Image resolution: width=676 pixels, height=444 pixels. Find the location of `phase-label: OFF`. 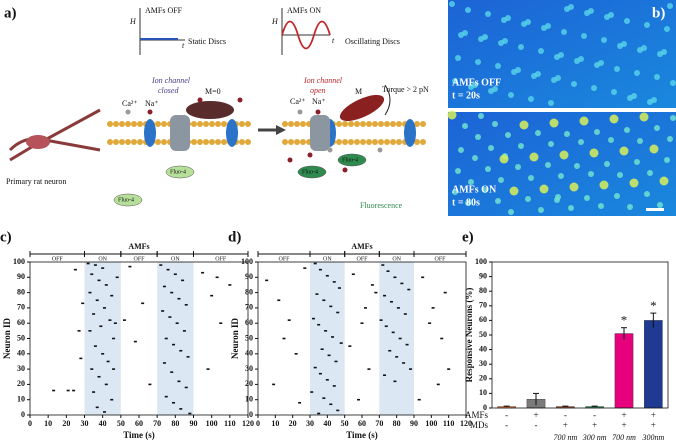

phase-label: OFF is located at coordinates (362, 259).